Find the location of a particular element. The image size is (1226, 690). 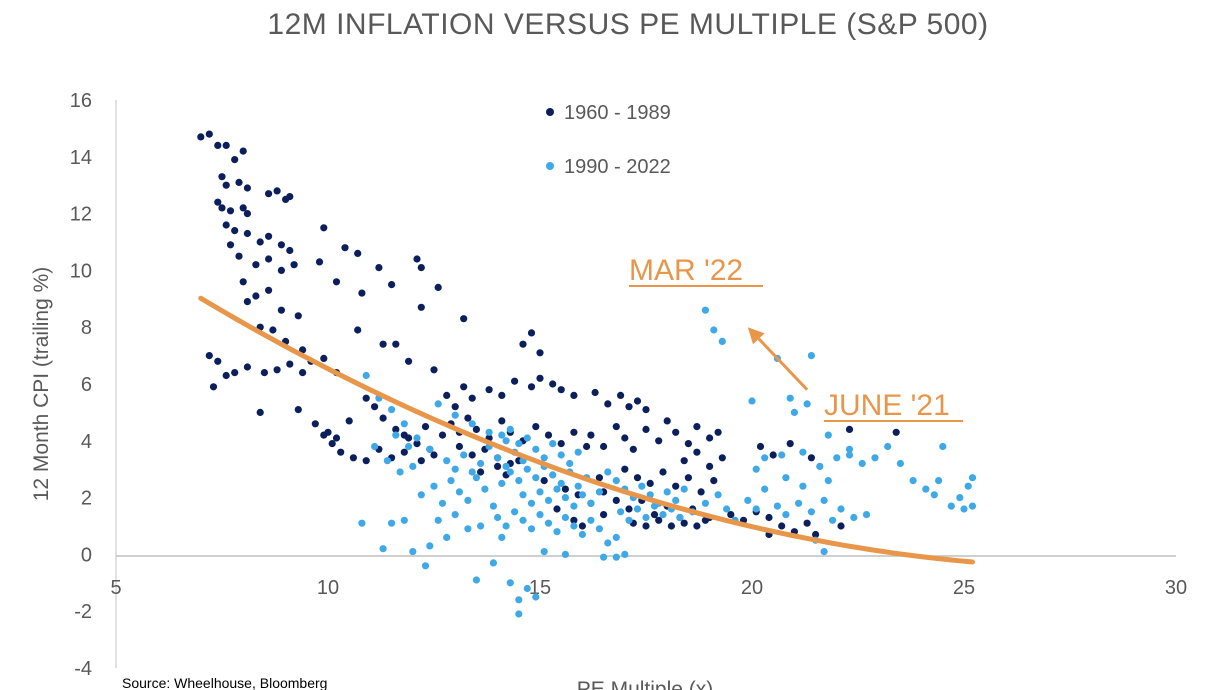

y-tick-labels: -4 -2 0 2 4 6 8 10 12 14 16 is located at coordinates (81, 385).